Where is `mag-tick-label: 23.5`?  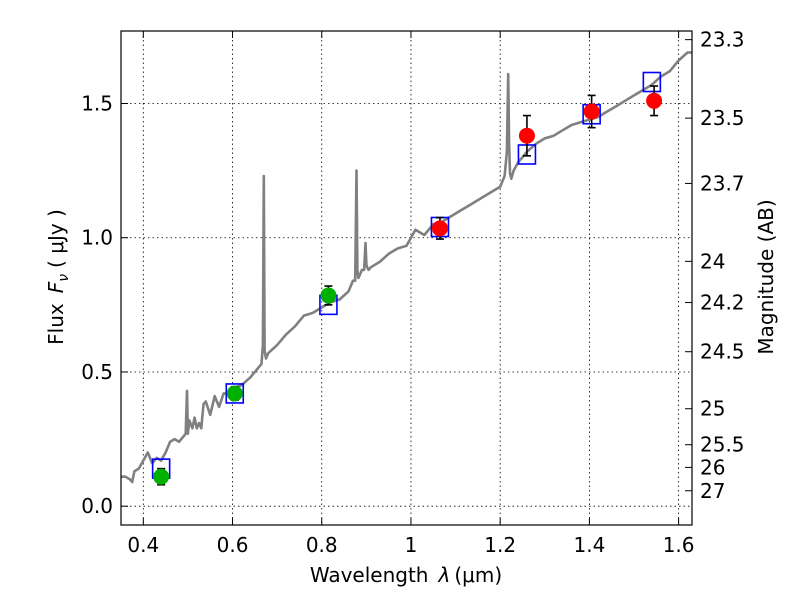
mag-tick-label: 23.5 is located at coordinates (722, 118).